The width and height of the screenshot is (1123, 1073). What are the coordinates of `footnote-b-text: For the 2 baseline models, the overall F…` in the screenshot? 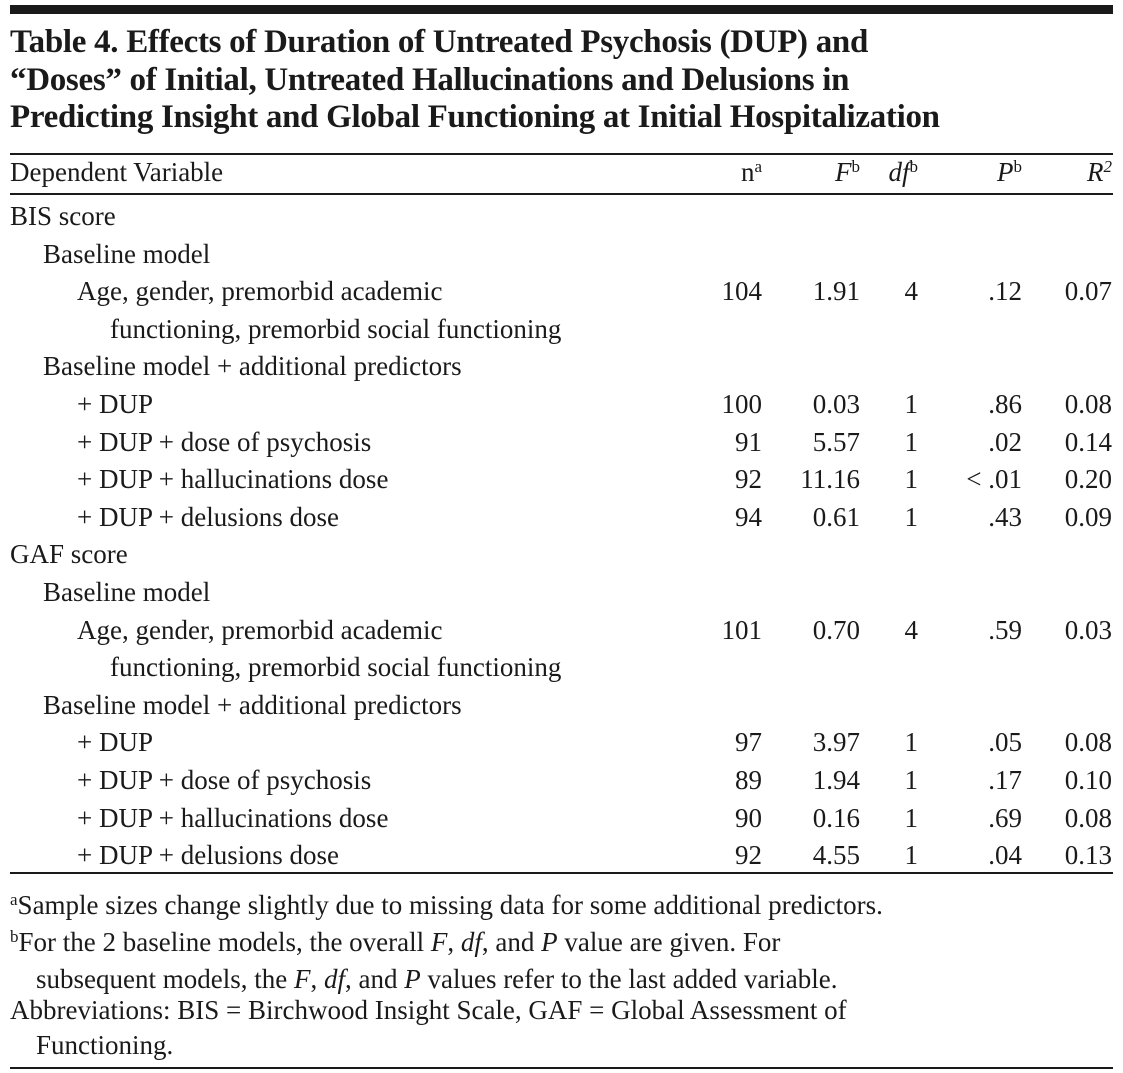 It's located at (399, 942).